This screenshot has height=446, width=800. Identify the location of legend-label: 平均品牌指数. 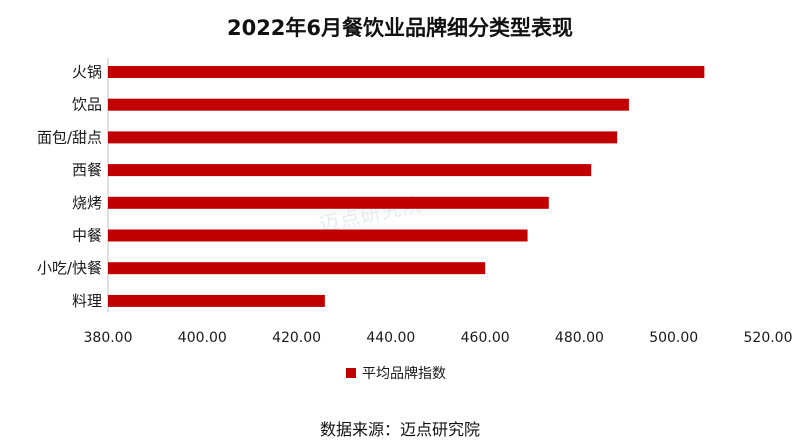
(404, 373).